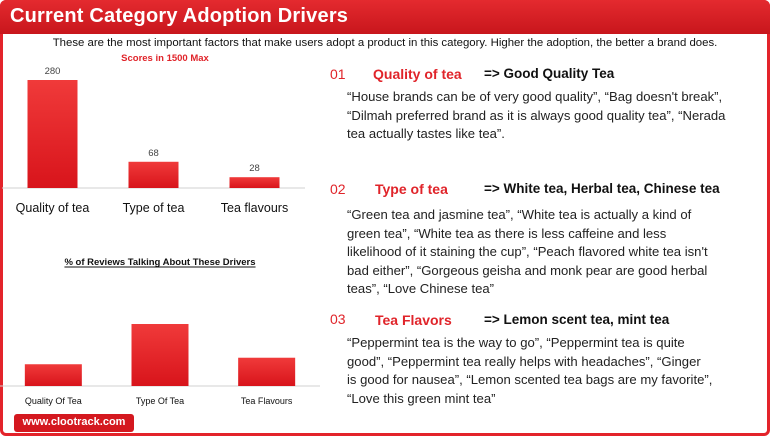  I want to click on driver-summary: => Lemon scent tea, mint tea, so click(577, 319).